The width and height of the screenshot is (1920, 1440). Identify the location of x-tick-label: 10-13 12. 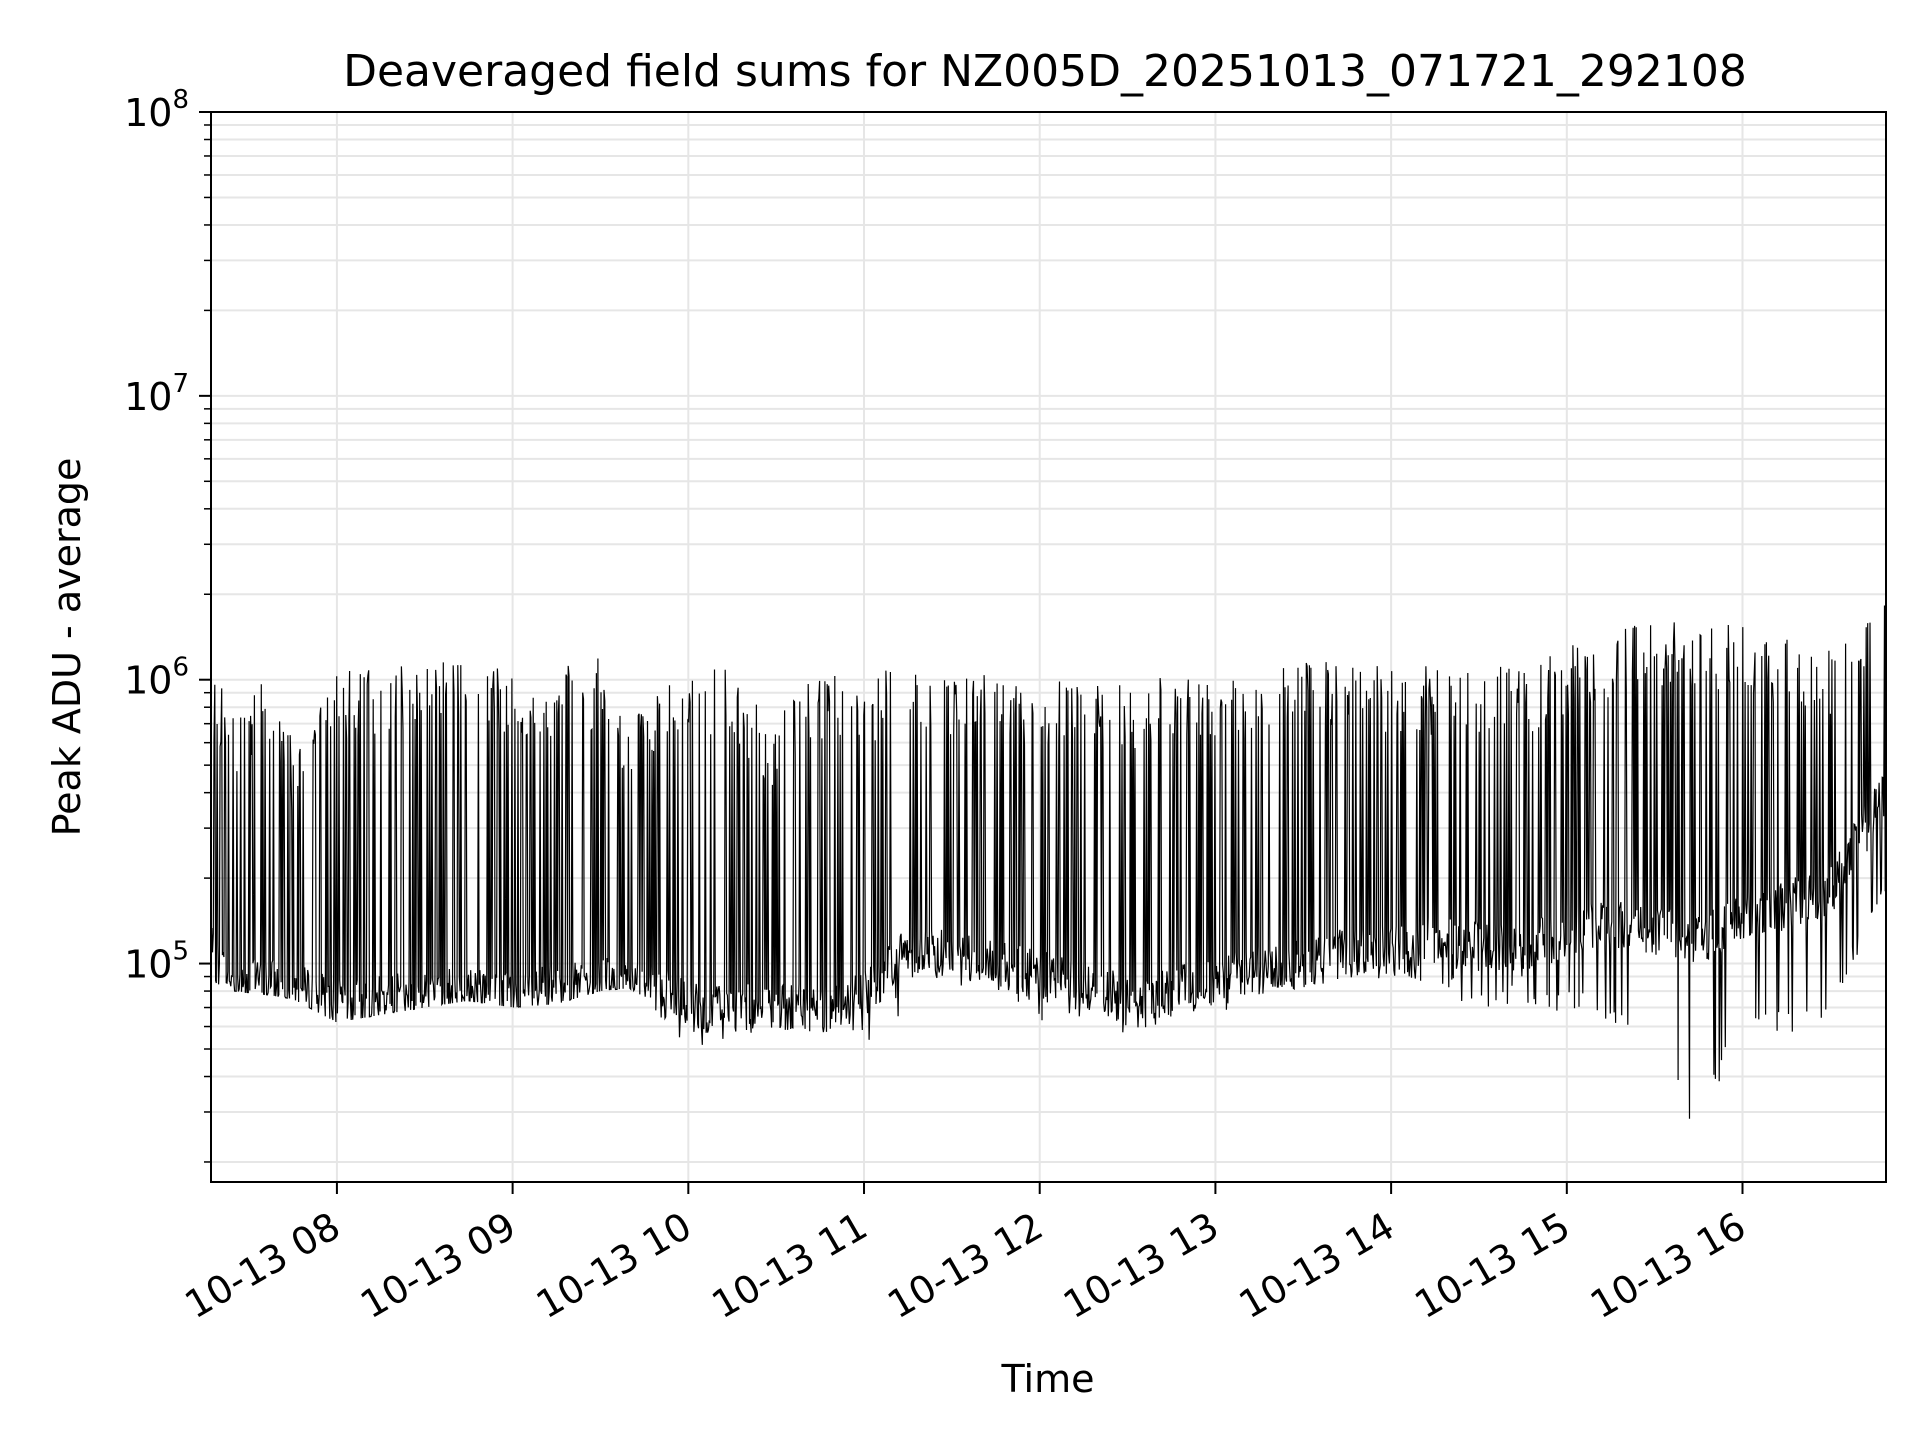
(965, 1266).